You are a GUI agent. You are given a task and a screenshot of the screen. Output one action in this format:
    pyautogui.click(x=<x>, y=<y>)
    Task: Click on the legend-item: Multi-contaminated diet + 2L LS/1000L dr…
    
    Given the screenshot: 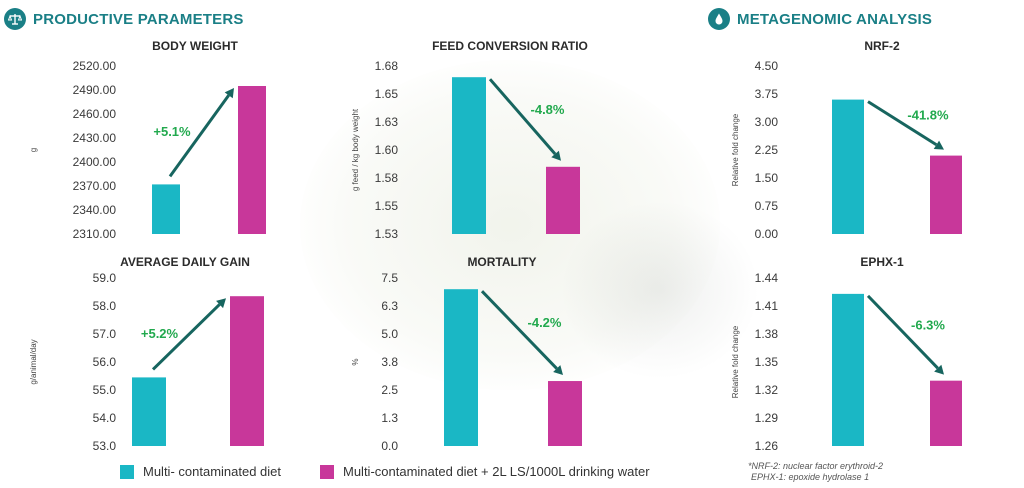 What is the action you would take?
    pyautogui.click(x=485, y=471)
    